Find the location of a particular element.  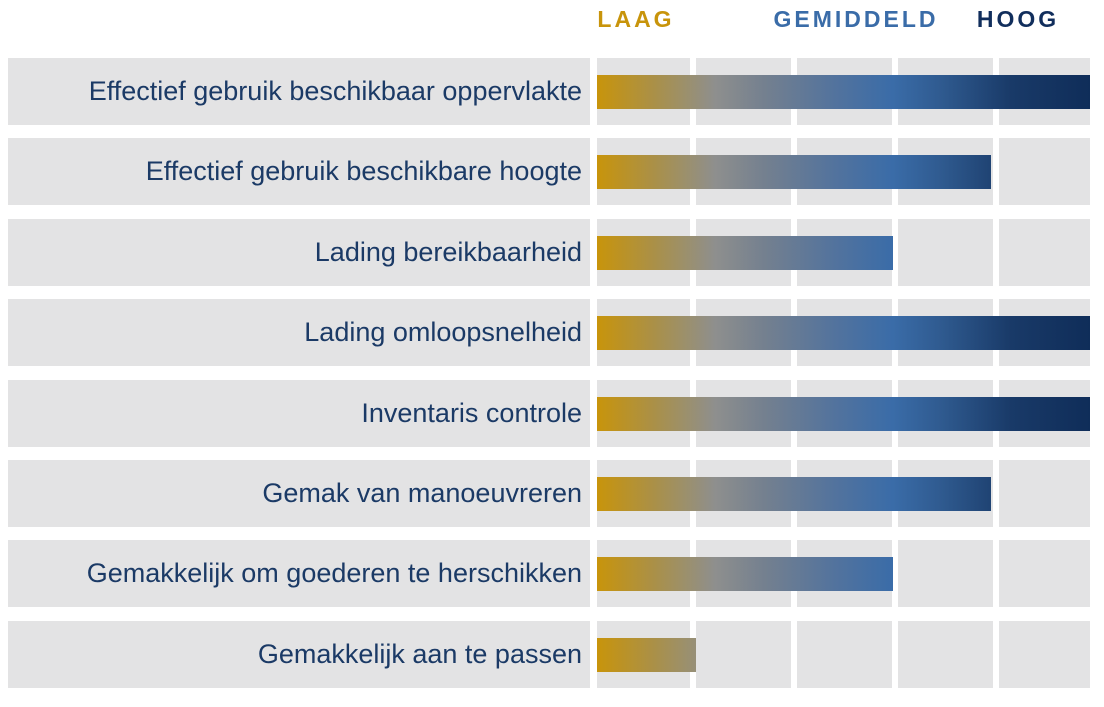

chart-row: Lading omloopsnelheid is located at coordinates (552, 332).